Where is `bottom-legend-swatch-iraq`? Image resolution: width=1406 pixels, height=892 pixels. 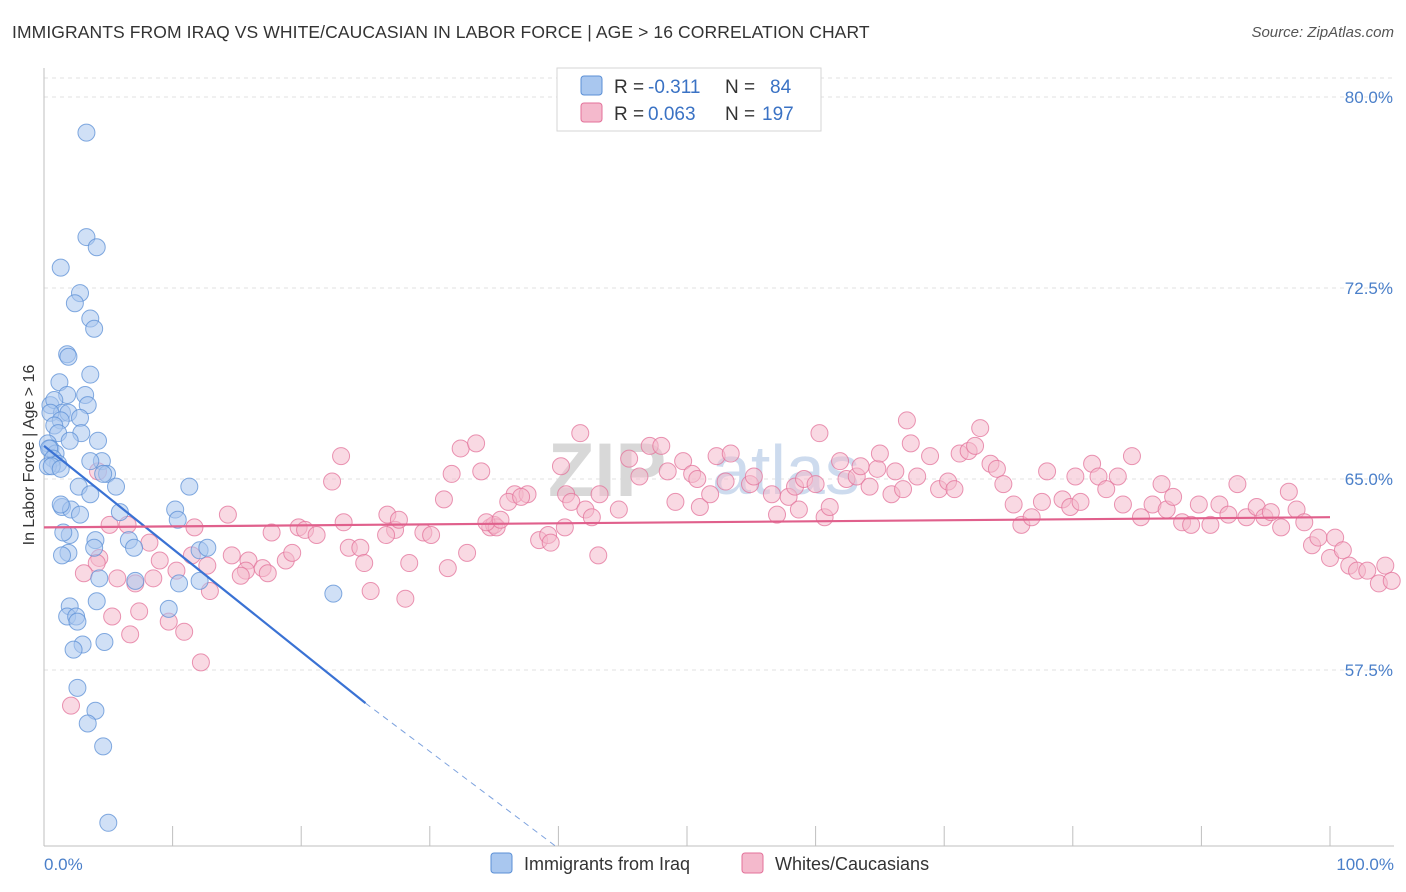 bottom-legend-swatch-iraq is located at coordinates (501, 863).